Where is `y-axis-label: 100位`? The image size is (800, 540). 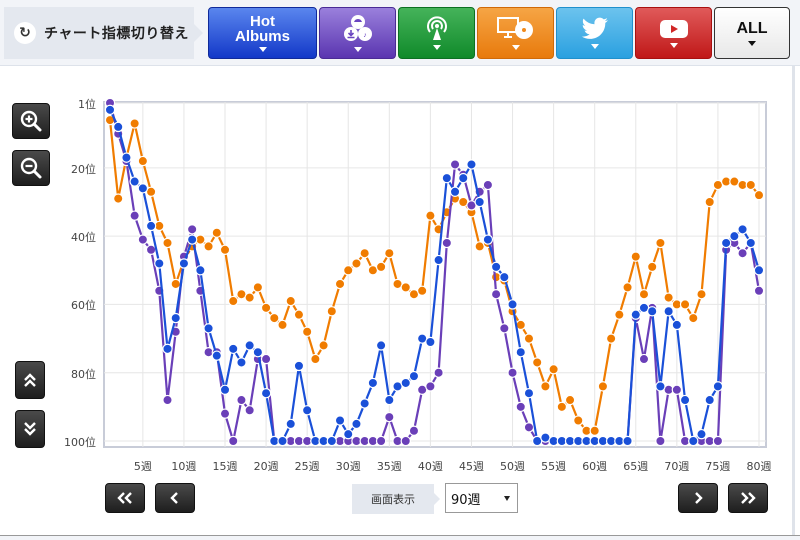
y-axis-label: 100位 is located at coordinates (80, 442).